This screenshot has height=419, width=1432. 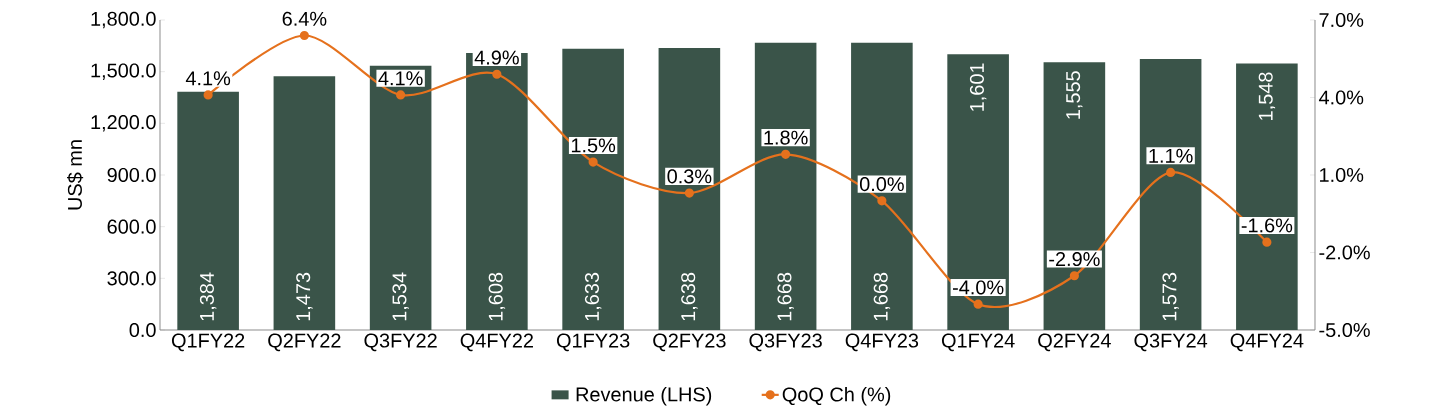 What do you see at coordinates (593, 342) in the screenshot?
I see `x-tick-label: Q1FY23` at bounding box center [593, 342].